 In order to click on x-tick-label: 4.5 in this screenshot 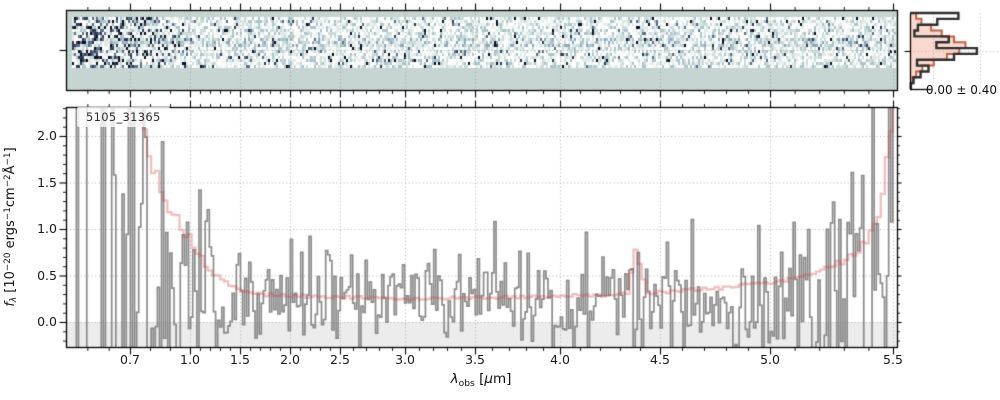, I will do `click(660, 359)`.